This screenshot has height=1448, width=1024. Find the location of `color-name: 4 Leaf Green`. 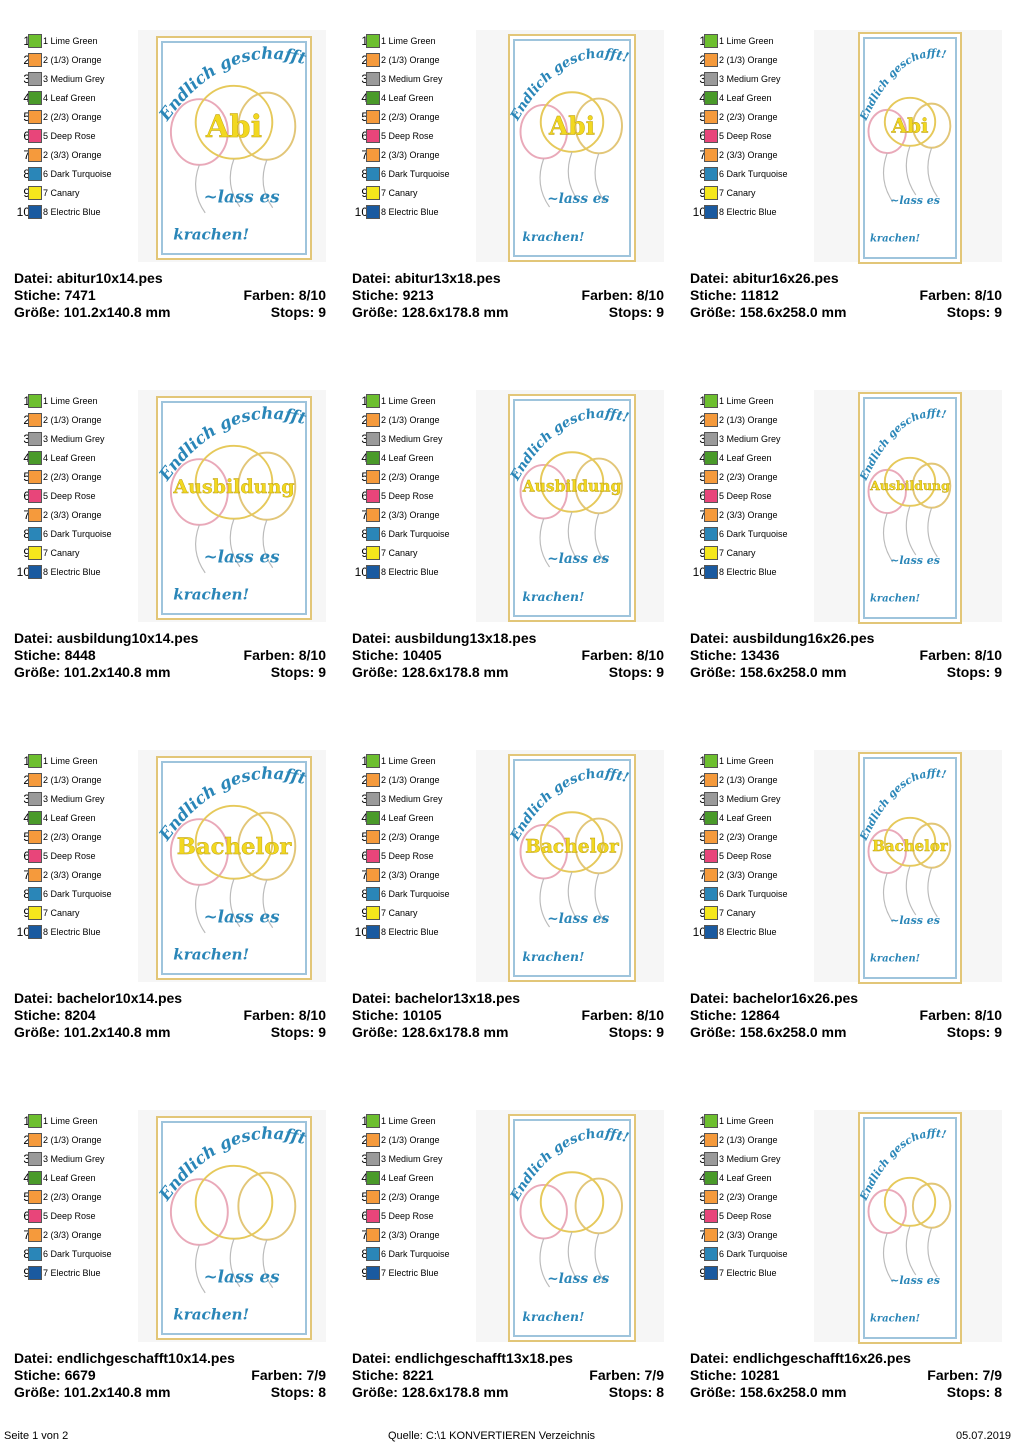

color-name: 4 Leaf Green is located at coordinates (745, 458).